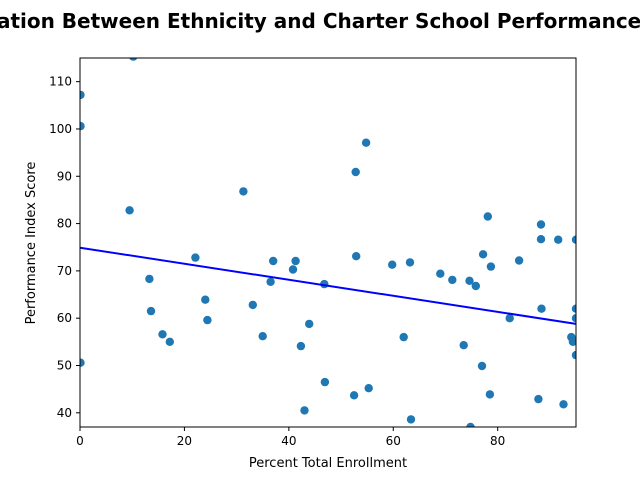  What do you see at coordinates (288, 441) in the screenshot?
I see `x-tick-label: 40` at bounding box center [288, 441].